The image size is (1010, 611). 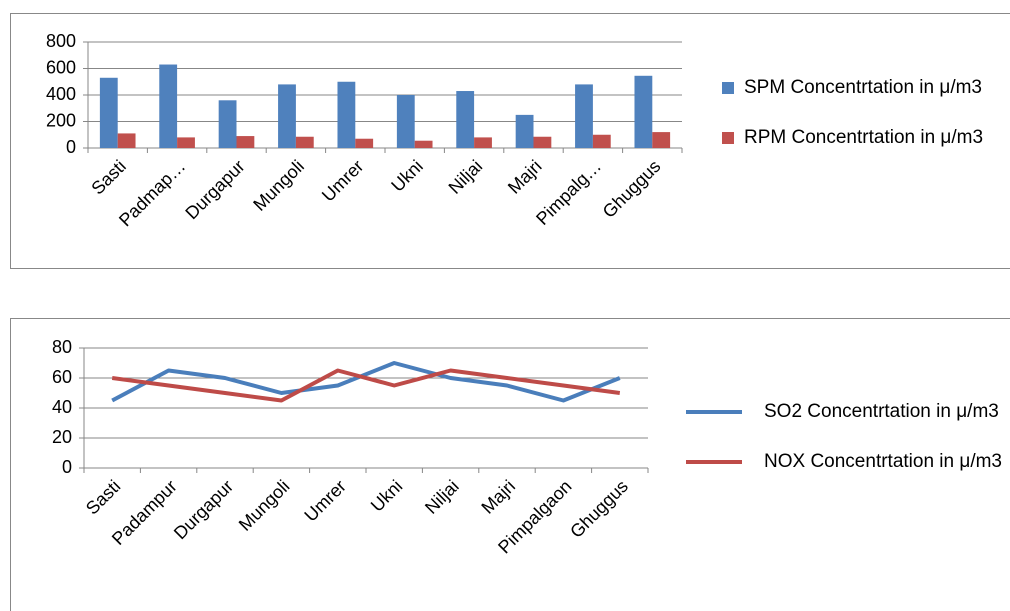 I want to click on legend-label: SPM Concentrtation in μ/m3, so click(x=863, y=87).